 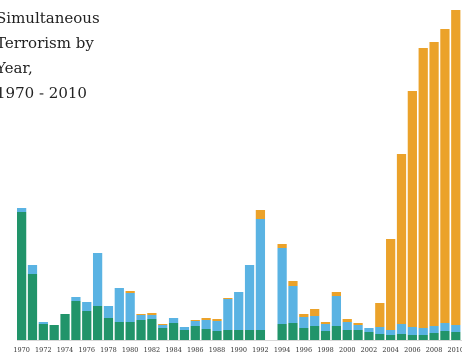 I want to click on bar-segment-2009-s1, so click(x=445, y=327).